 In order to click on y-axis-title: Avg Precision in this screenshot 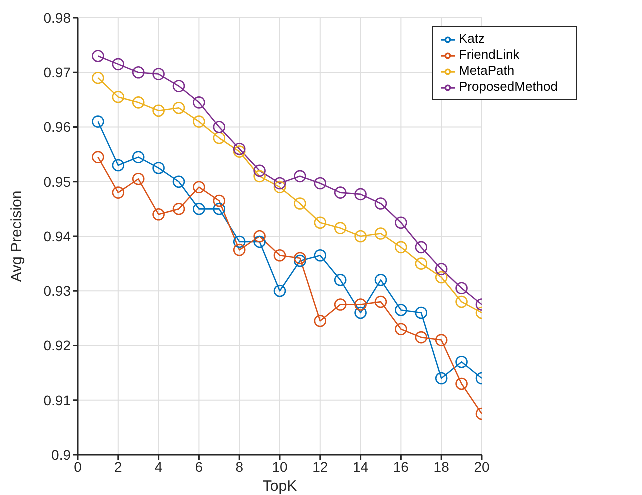, I will do `click(17, 236)`.